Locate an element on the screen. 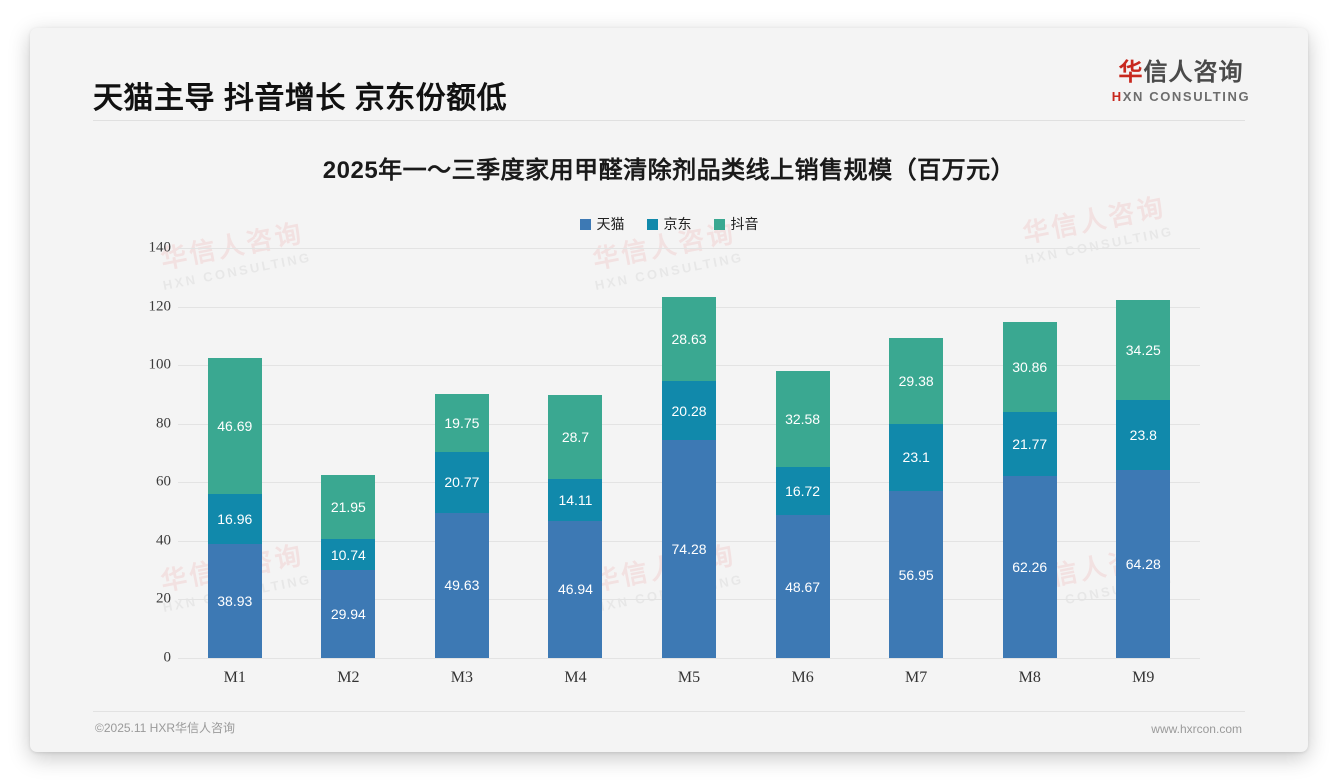 This screenshot has height=780, width=1340. bar-group-M9: 64.28 23.8 34.25 is located at coordinates (1144, 453).